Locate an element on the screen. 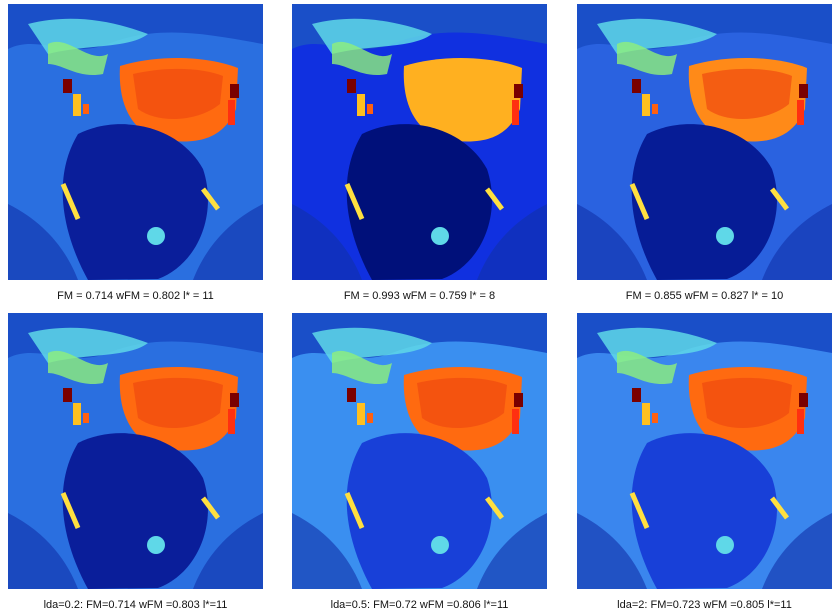 The height and width of the screenshot is (613, 838). caption: FM = 0.855 wFM = 0.827 l* = 10 is located at coordinates (704, 296).